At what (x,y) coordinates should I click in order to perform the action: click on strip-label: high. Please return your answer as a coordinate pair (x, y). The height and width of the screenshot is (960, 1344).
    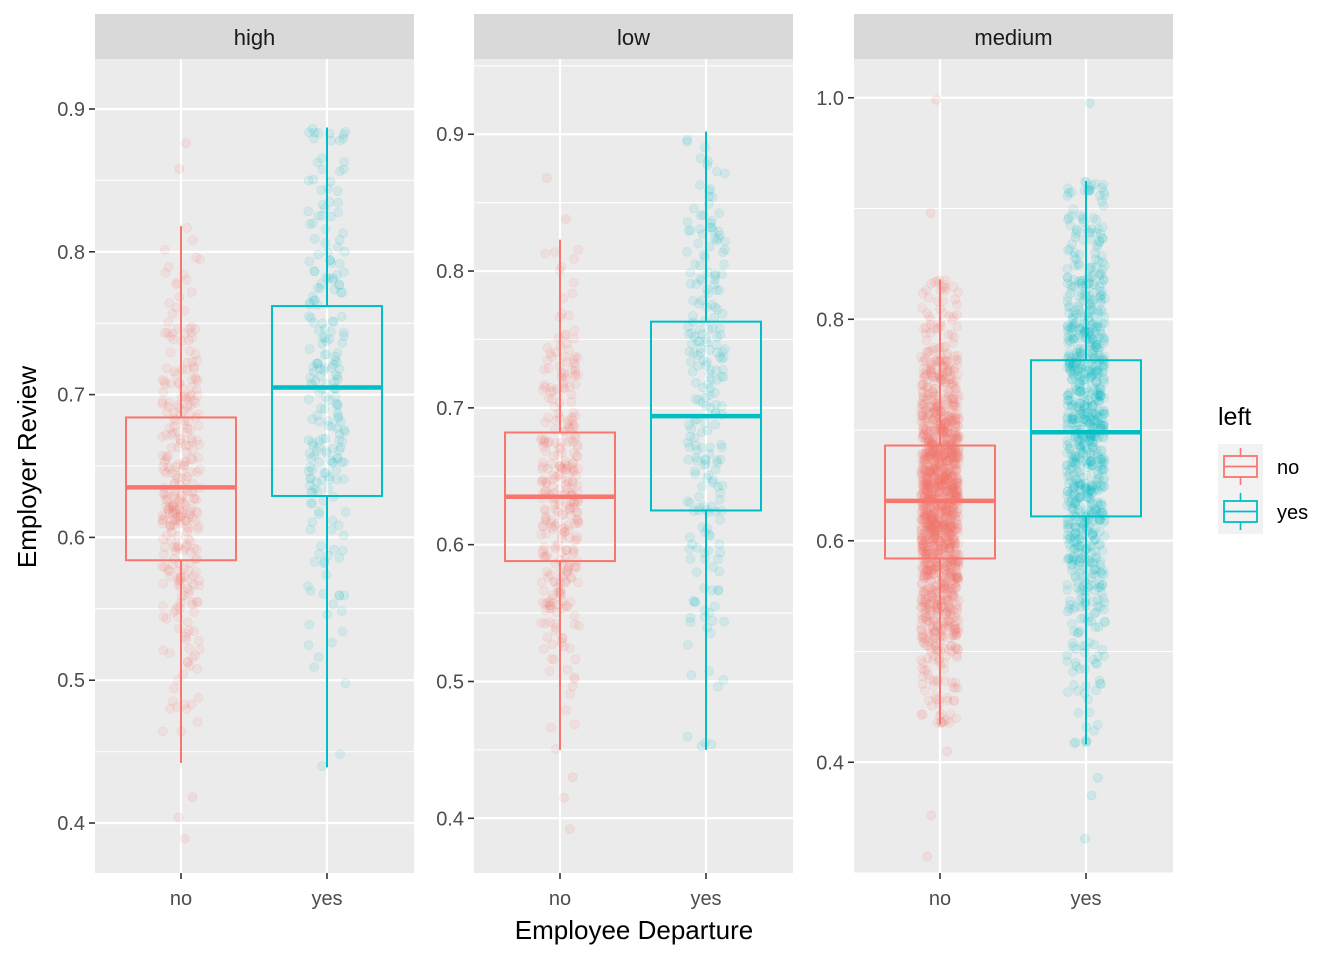
    Looking at the image, I should click on (255, 37).